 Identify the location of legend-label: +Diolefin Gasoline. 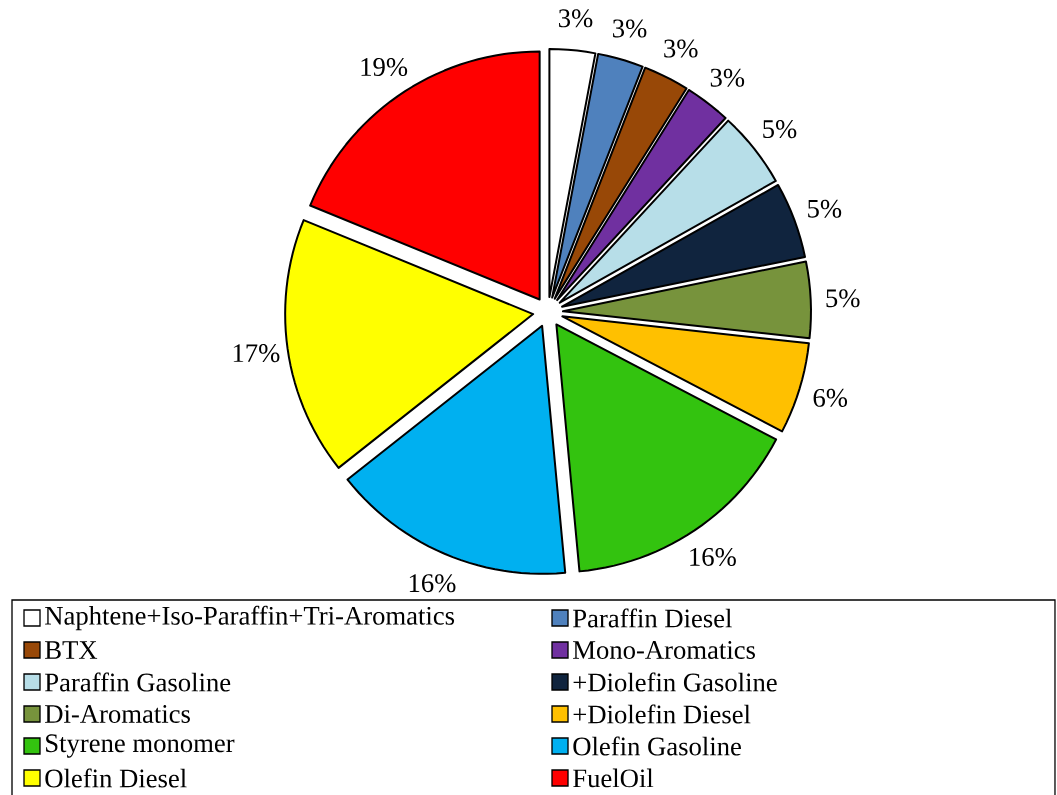
(675, 682).